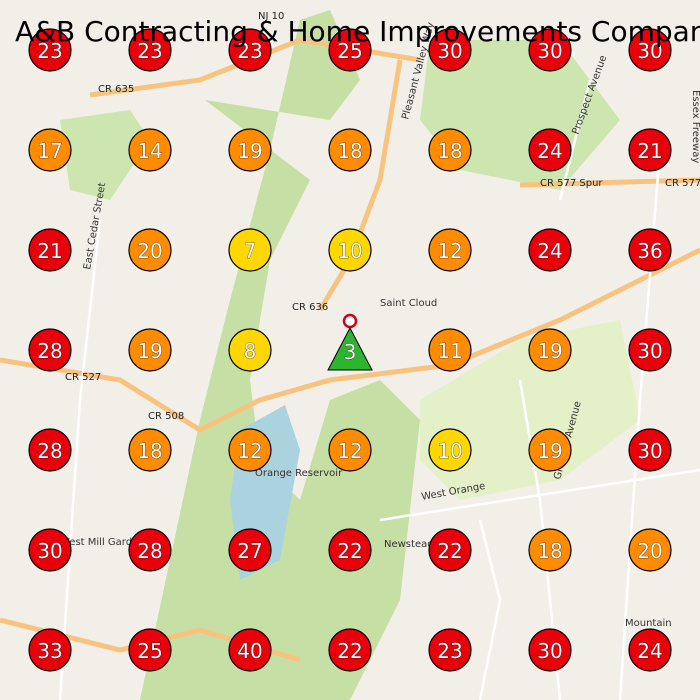  What do you see at coordinates (166, 416) in the screenshot?
I see `map-label: CR 508` at bounding box center [166, 416].